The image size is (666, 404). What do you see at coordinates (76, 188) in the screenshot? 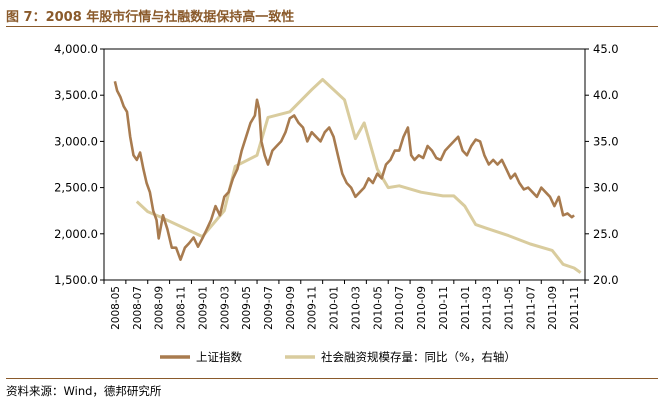
I see `left-axis-tick-label: 2,500.0` at bounding box center [76, 188].